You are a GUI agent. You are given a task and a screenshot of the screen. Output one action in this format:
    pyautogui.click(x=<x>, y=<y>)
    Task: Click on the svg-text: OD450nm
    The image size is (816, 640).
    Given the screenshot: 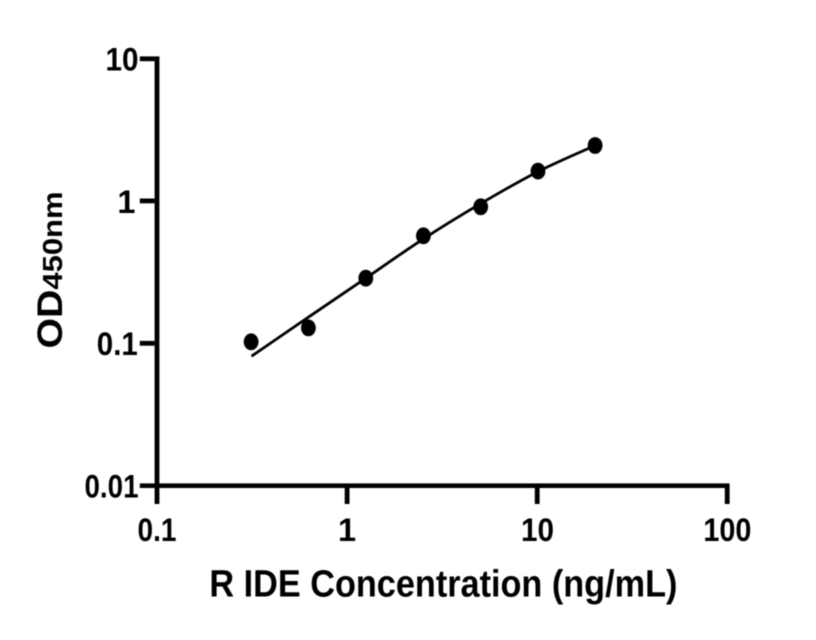 What is the action you would take?
    pyautogui.click(x=50, y=270)
    